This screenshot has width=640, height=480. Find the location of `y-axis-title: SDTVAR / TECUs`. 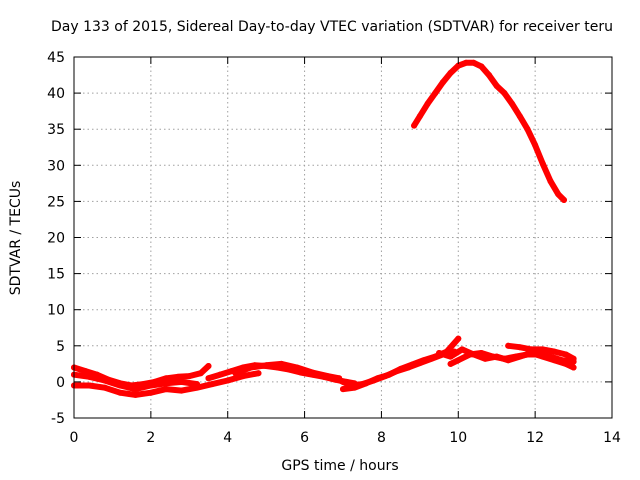

y-axis-title: SDTVAR / TECUs is located at coordinates (16, 238).